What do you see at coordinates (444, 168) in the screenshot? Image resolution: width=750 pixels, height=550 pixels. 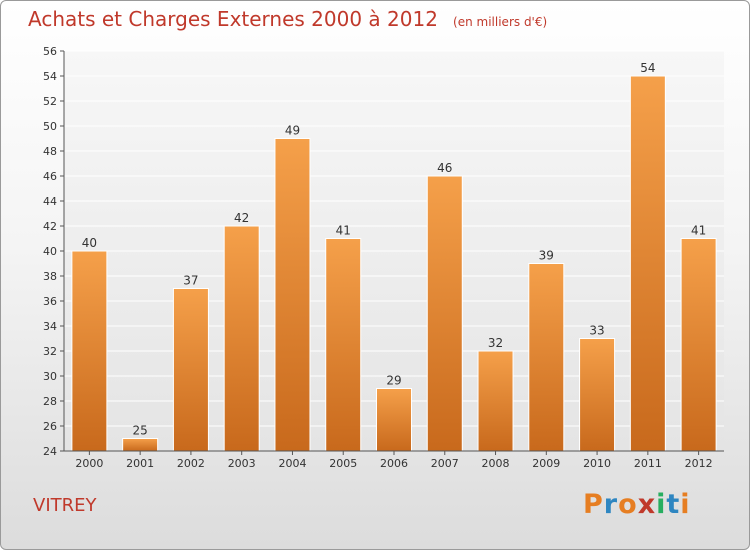 I see `data-label-2007: 46` at bounding box center [444, 168].